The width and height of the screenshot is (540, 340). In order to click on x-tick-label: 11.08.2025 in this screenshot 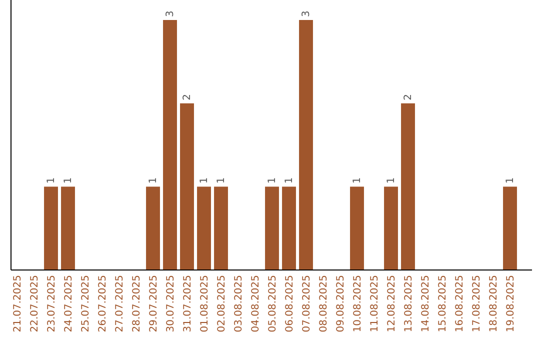, I will do `click(375, 303)`.